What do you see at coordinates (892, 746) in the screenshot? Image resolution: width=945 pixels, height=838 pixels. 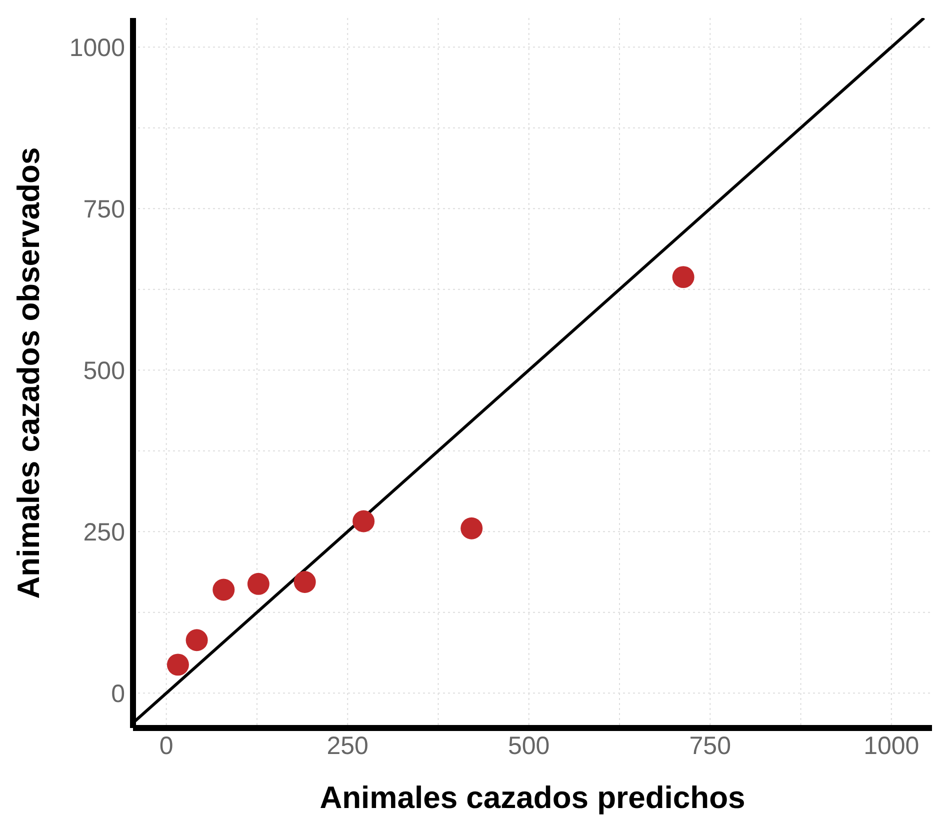 I see `x-tick-label: 1000` at bounding box center [892, 746].